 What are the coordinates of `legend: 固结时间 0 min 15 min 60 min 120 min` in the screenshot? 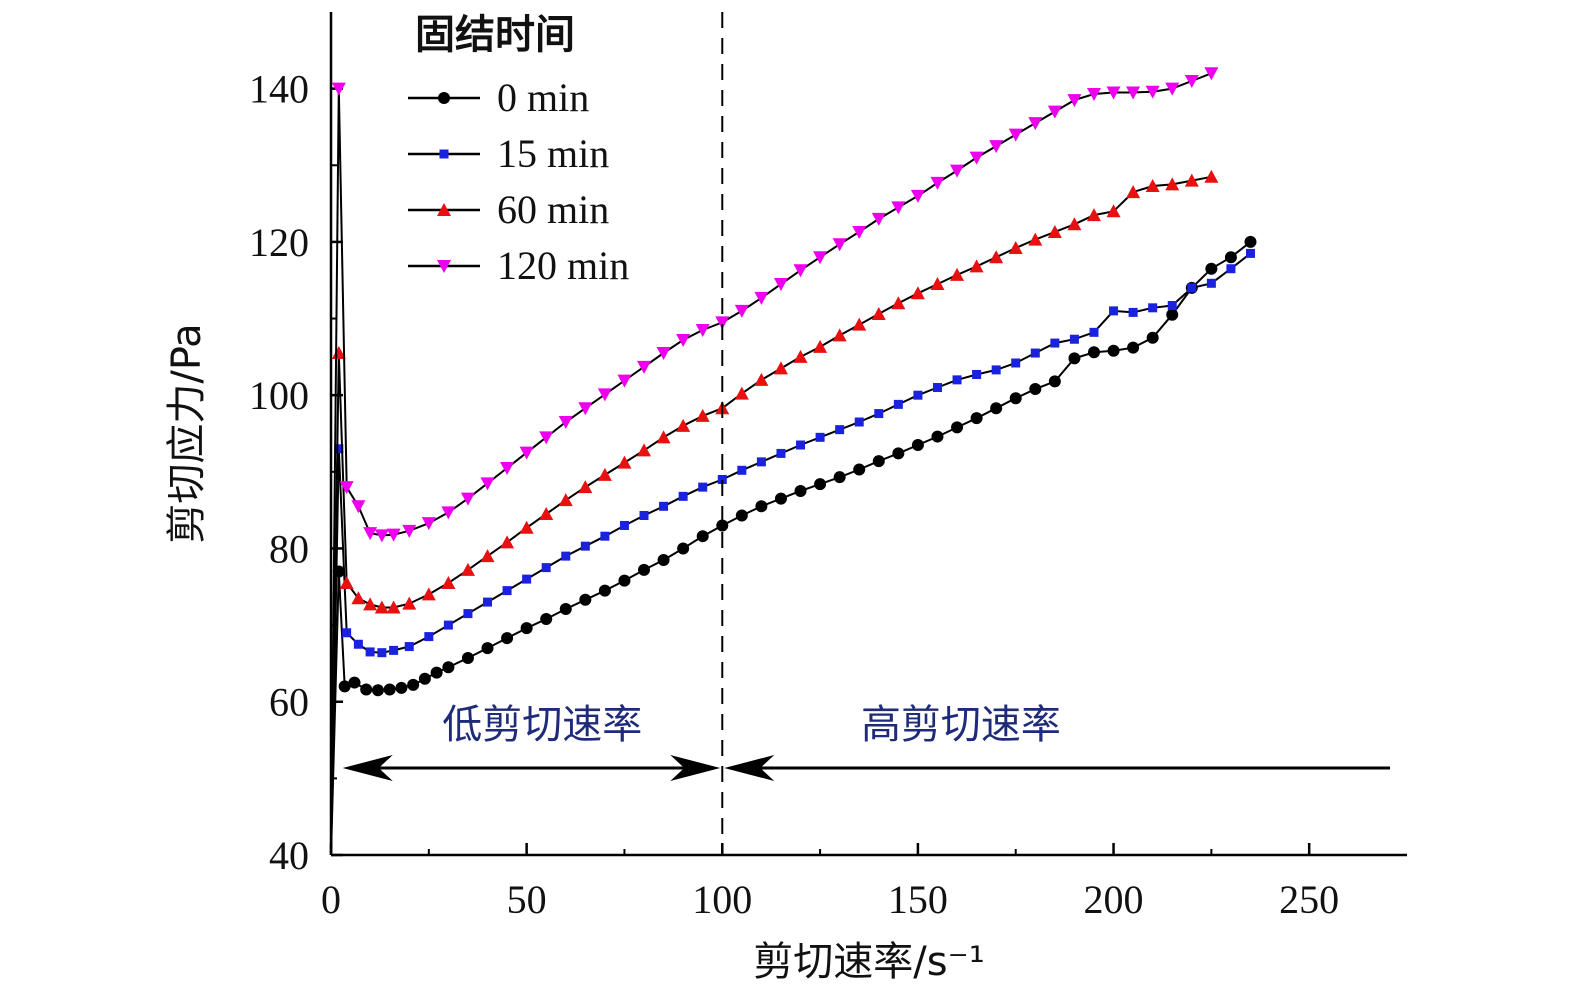 It's located at (518, 150).